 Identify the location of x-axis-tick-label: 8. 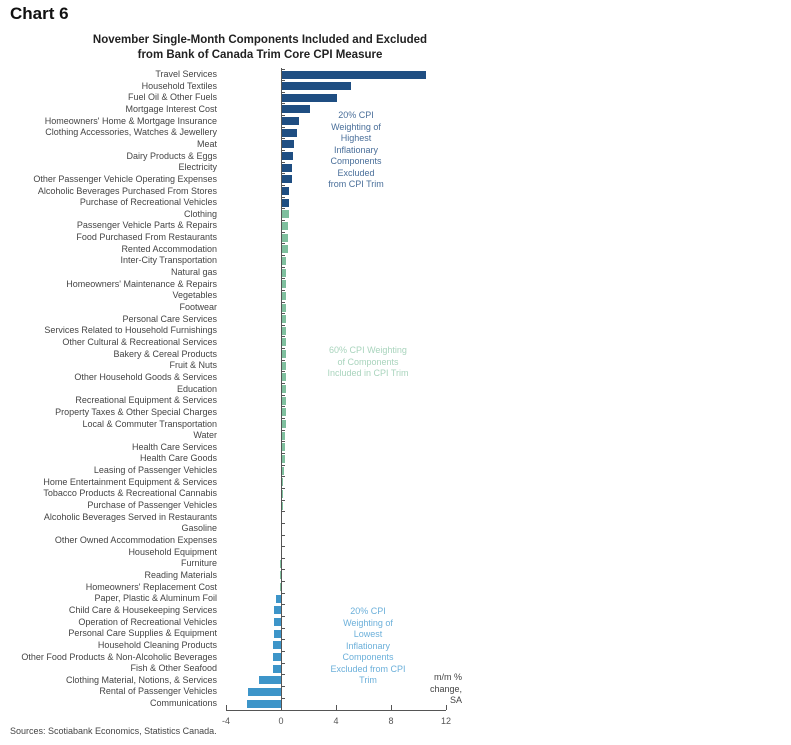
(391, 721).